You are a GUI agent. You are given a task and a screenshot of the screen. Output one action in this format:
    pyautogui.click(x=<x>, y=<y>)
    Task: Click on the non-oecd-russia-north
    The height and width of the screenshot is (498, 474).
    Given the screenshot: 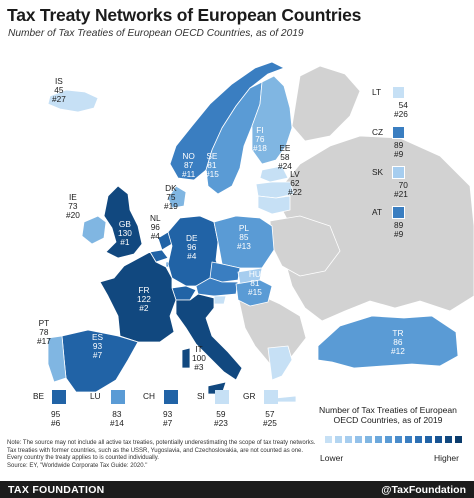 What is the action you would take?
    pyautogui.click(x=326, y=103)
    